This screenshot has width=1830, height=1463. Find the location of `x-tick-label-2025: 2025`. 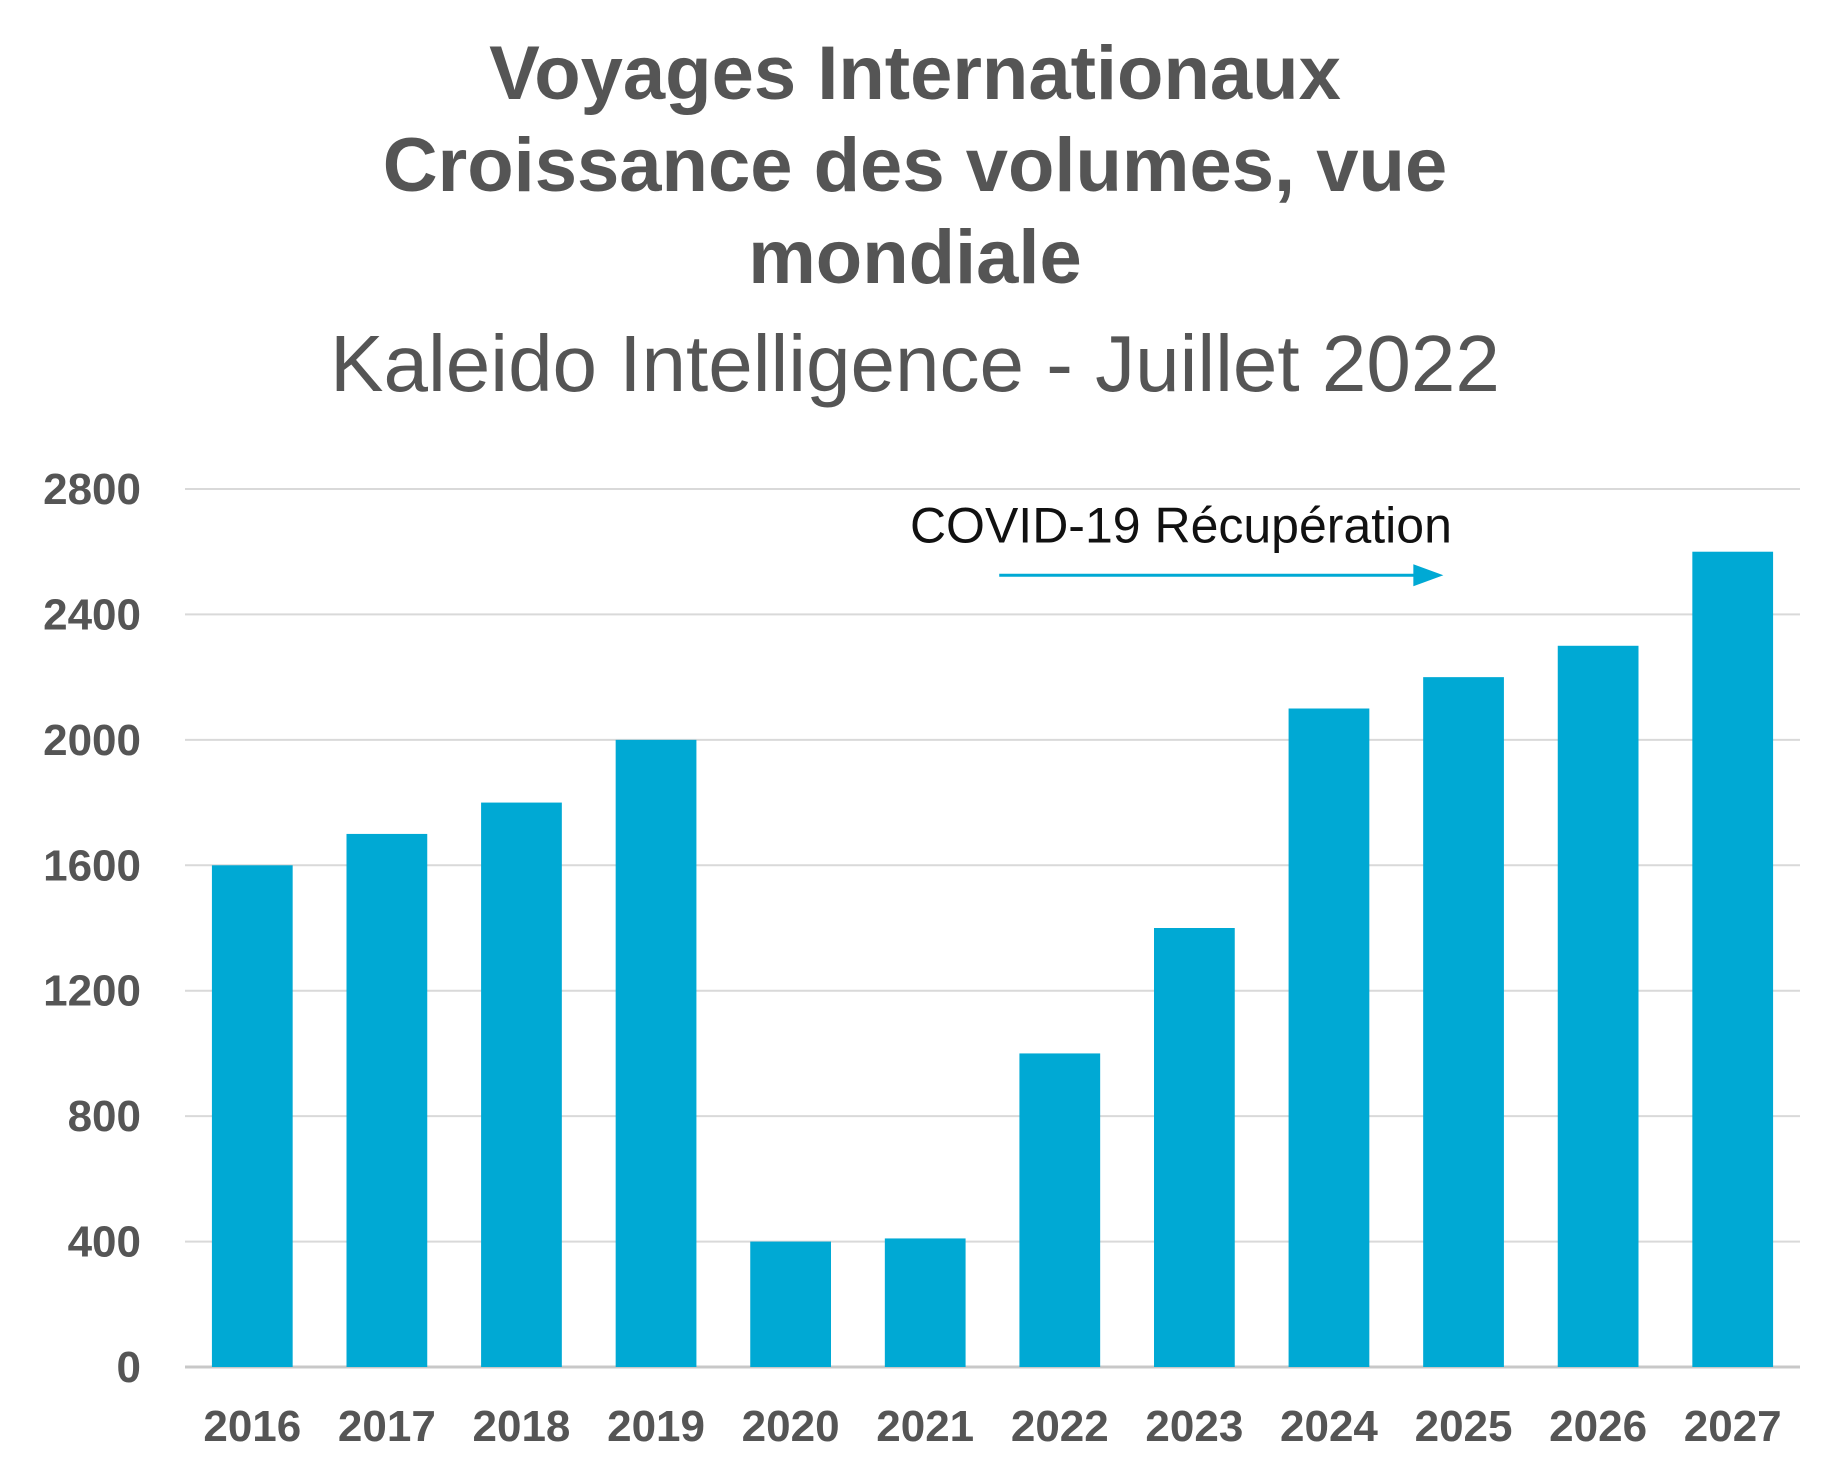

x-tick-label-2025: 2025 is located at coordinates (1464, 1426).